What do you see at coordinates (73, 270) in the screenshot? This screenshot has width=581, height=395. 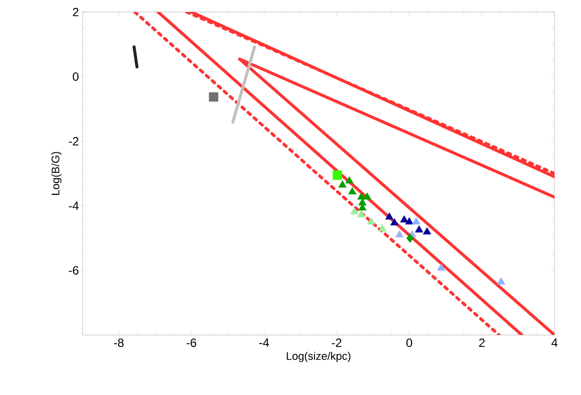 I see `y-tick-label: -6` at bounding box center [73, 270].